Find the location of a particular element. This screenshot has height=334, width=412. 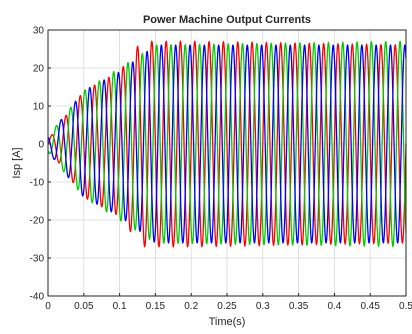

y-tick-label: -10 is located at coordinates (37, 183).